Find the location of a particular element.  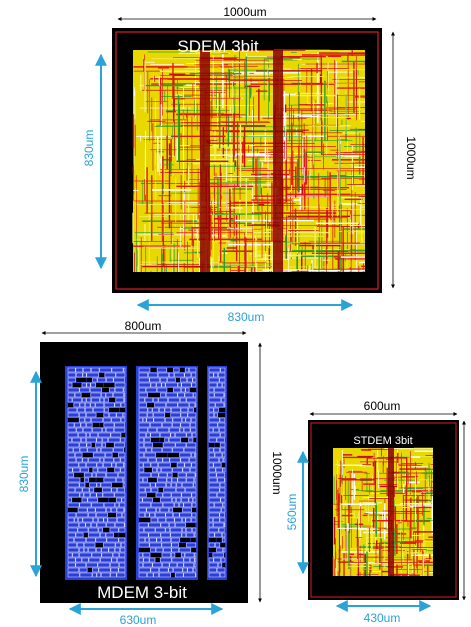

sdem-title: SDEM 3bit is located at coordinates (218, 46).